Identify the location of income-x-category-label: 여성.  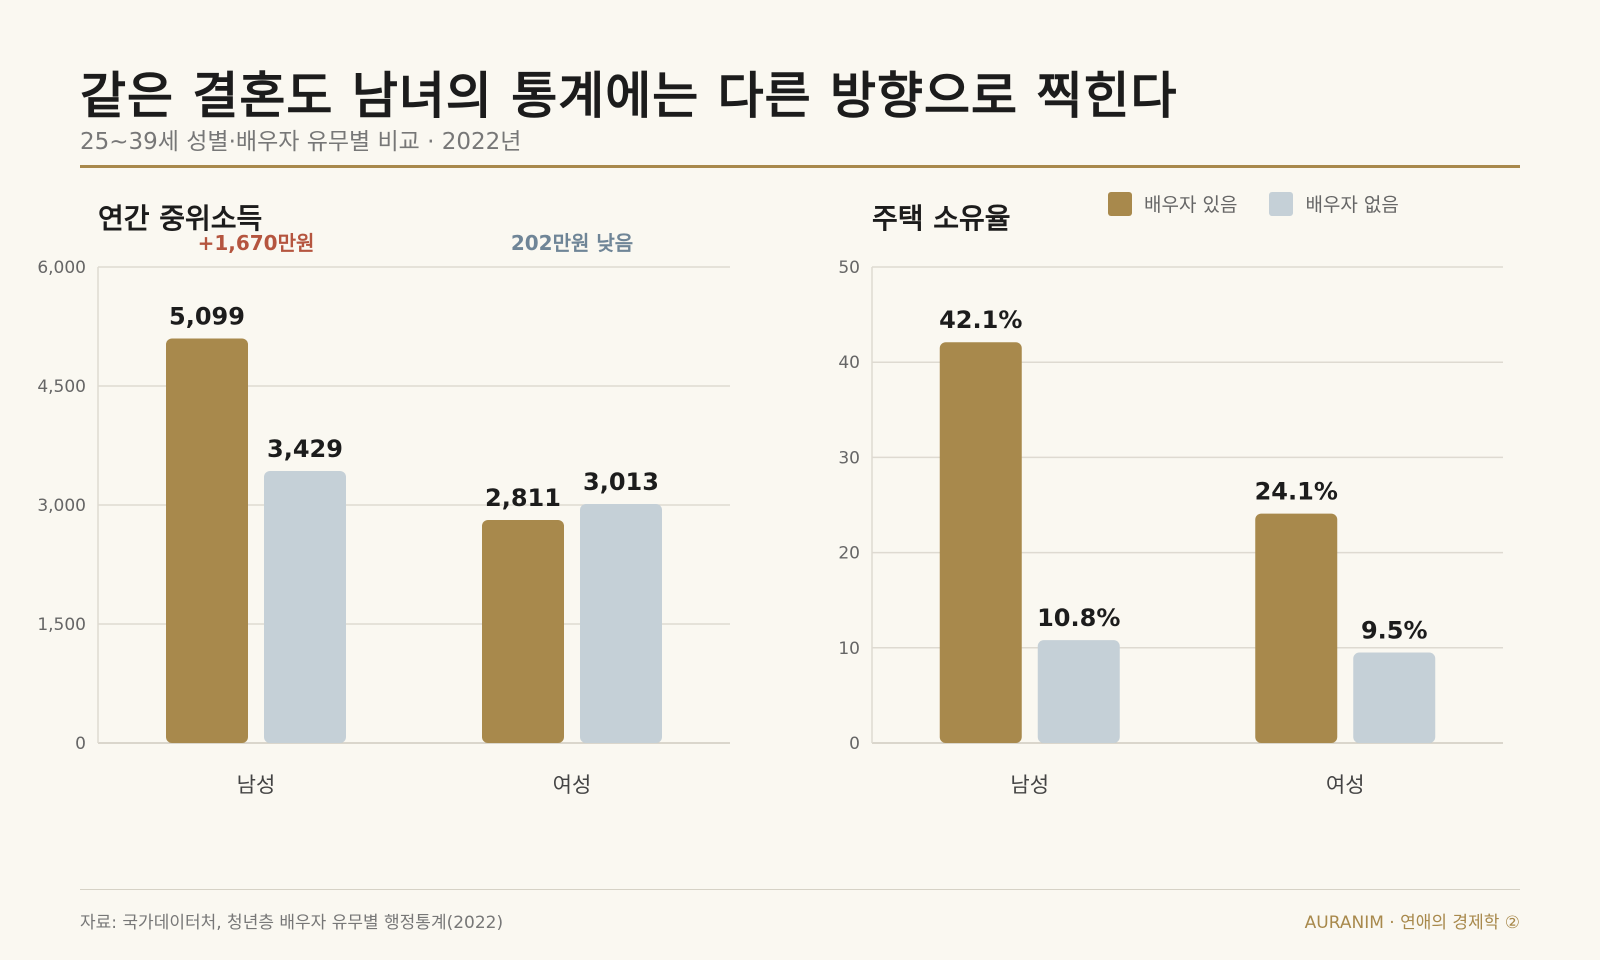
(572, 785).